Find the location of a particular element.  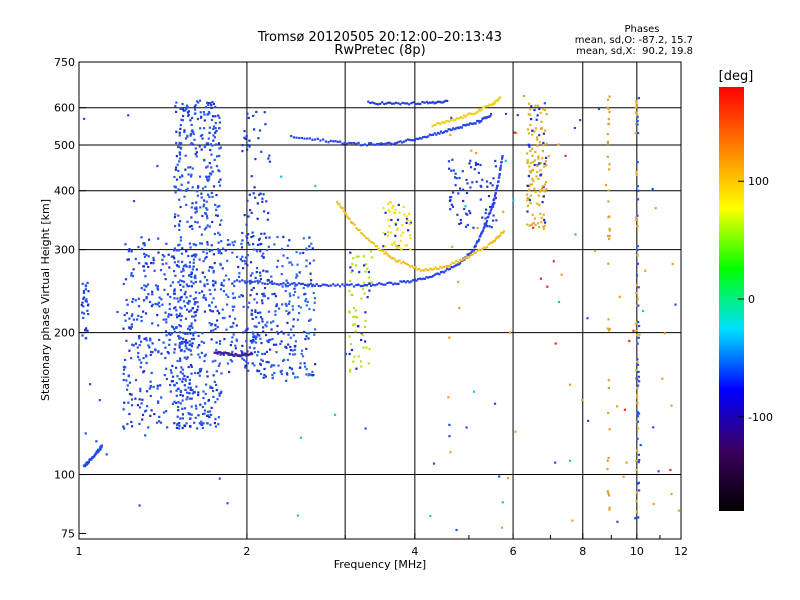

y-tick-label: 300 is located at coordinates (64, 250).